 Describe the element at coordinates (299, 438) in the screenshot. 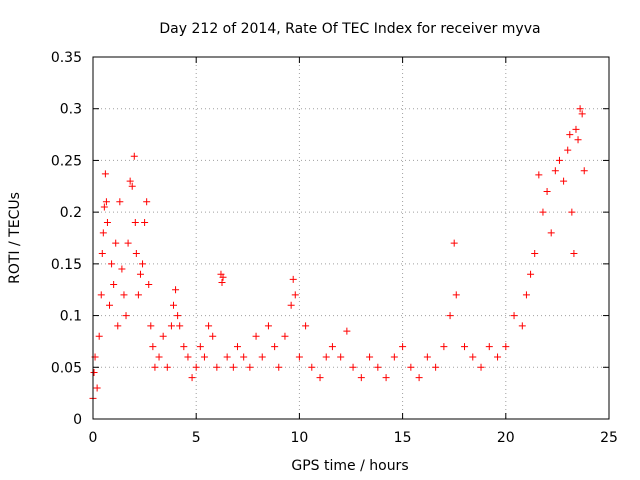

I see `x-tick-label: 10` at that location.